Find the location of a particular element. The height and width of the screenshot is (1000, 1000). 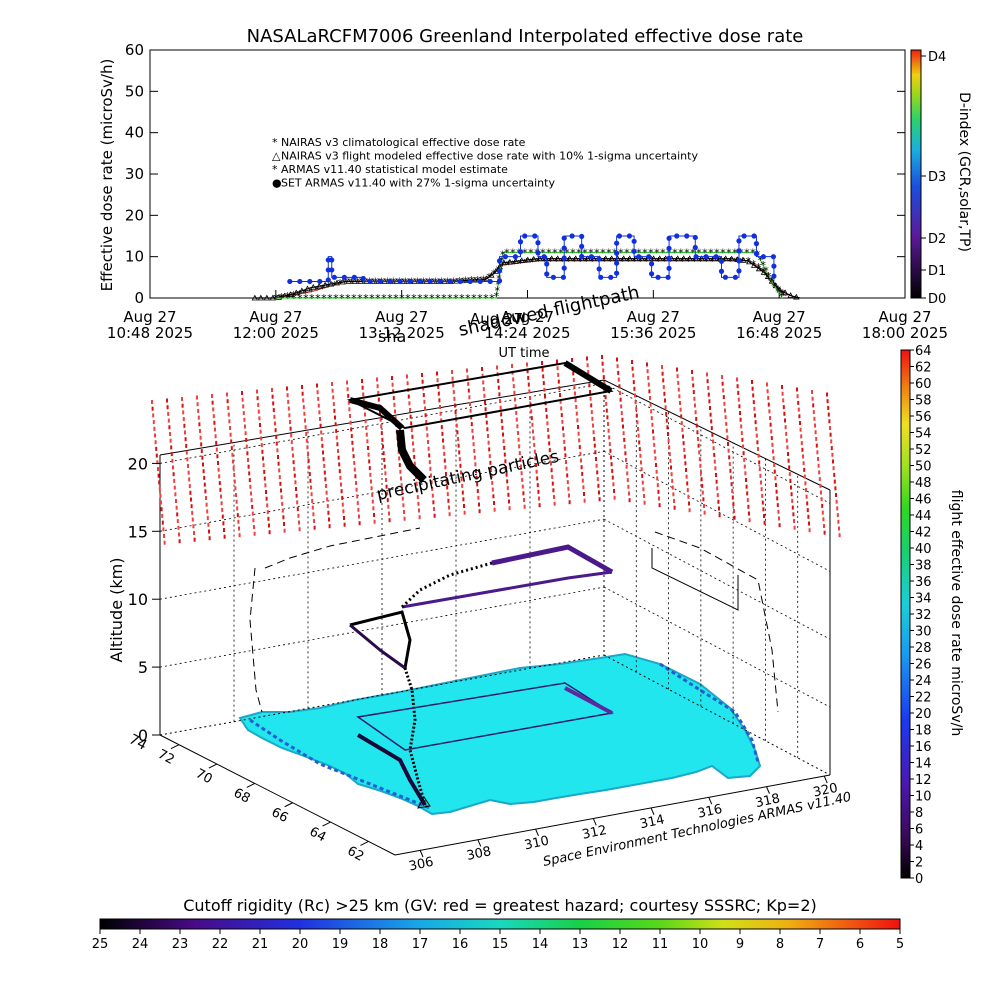

rigidity-tick-label: 22 is located at coordinates (220, 944).